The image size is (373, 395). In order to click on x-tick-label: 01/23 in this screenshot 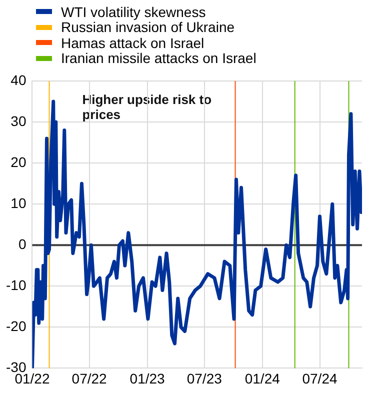, I will do `click(148, 378)`.